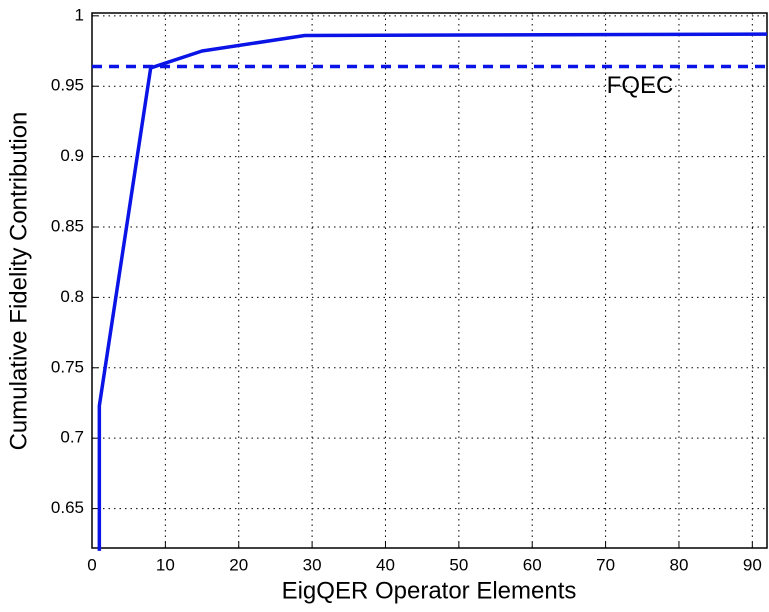  I want to click on y-tick-label: 0.85, so click(67, 225).